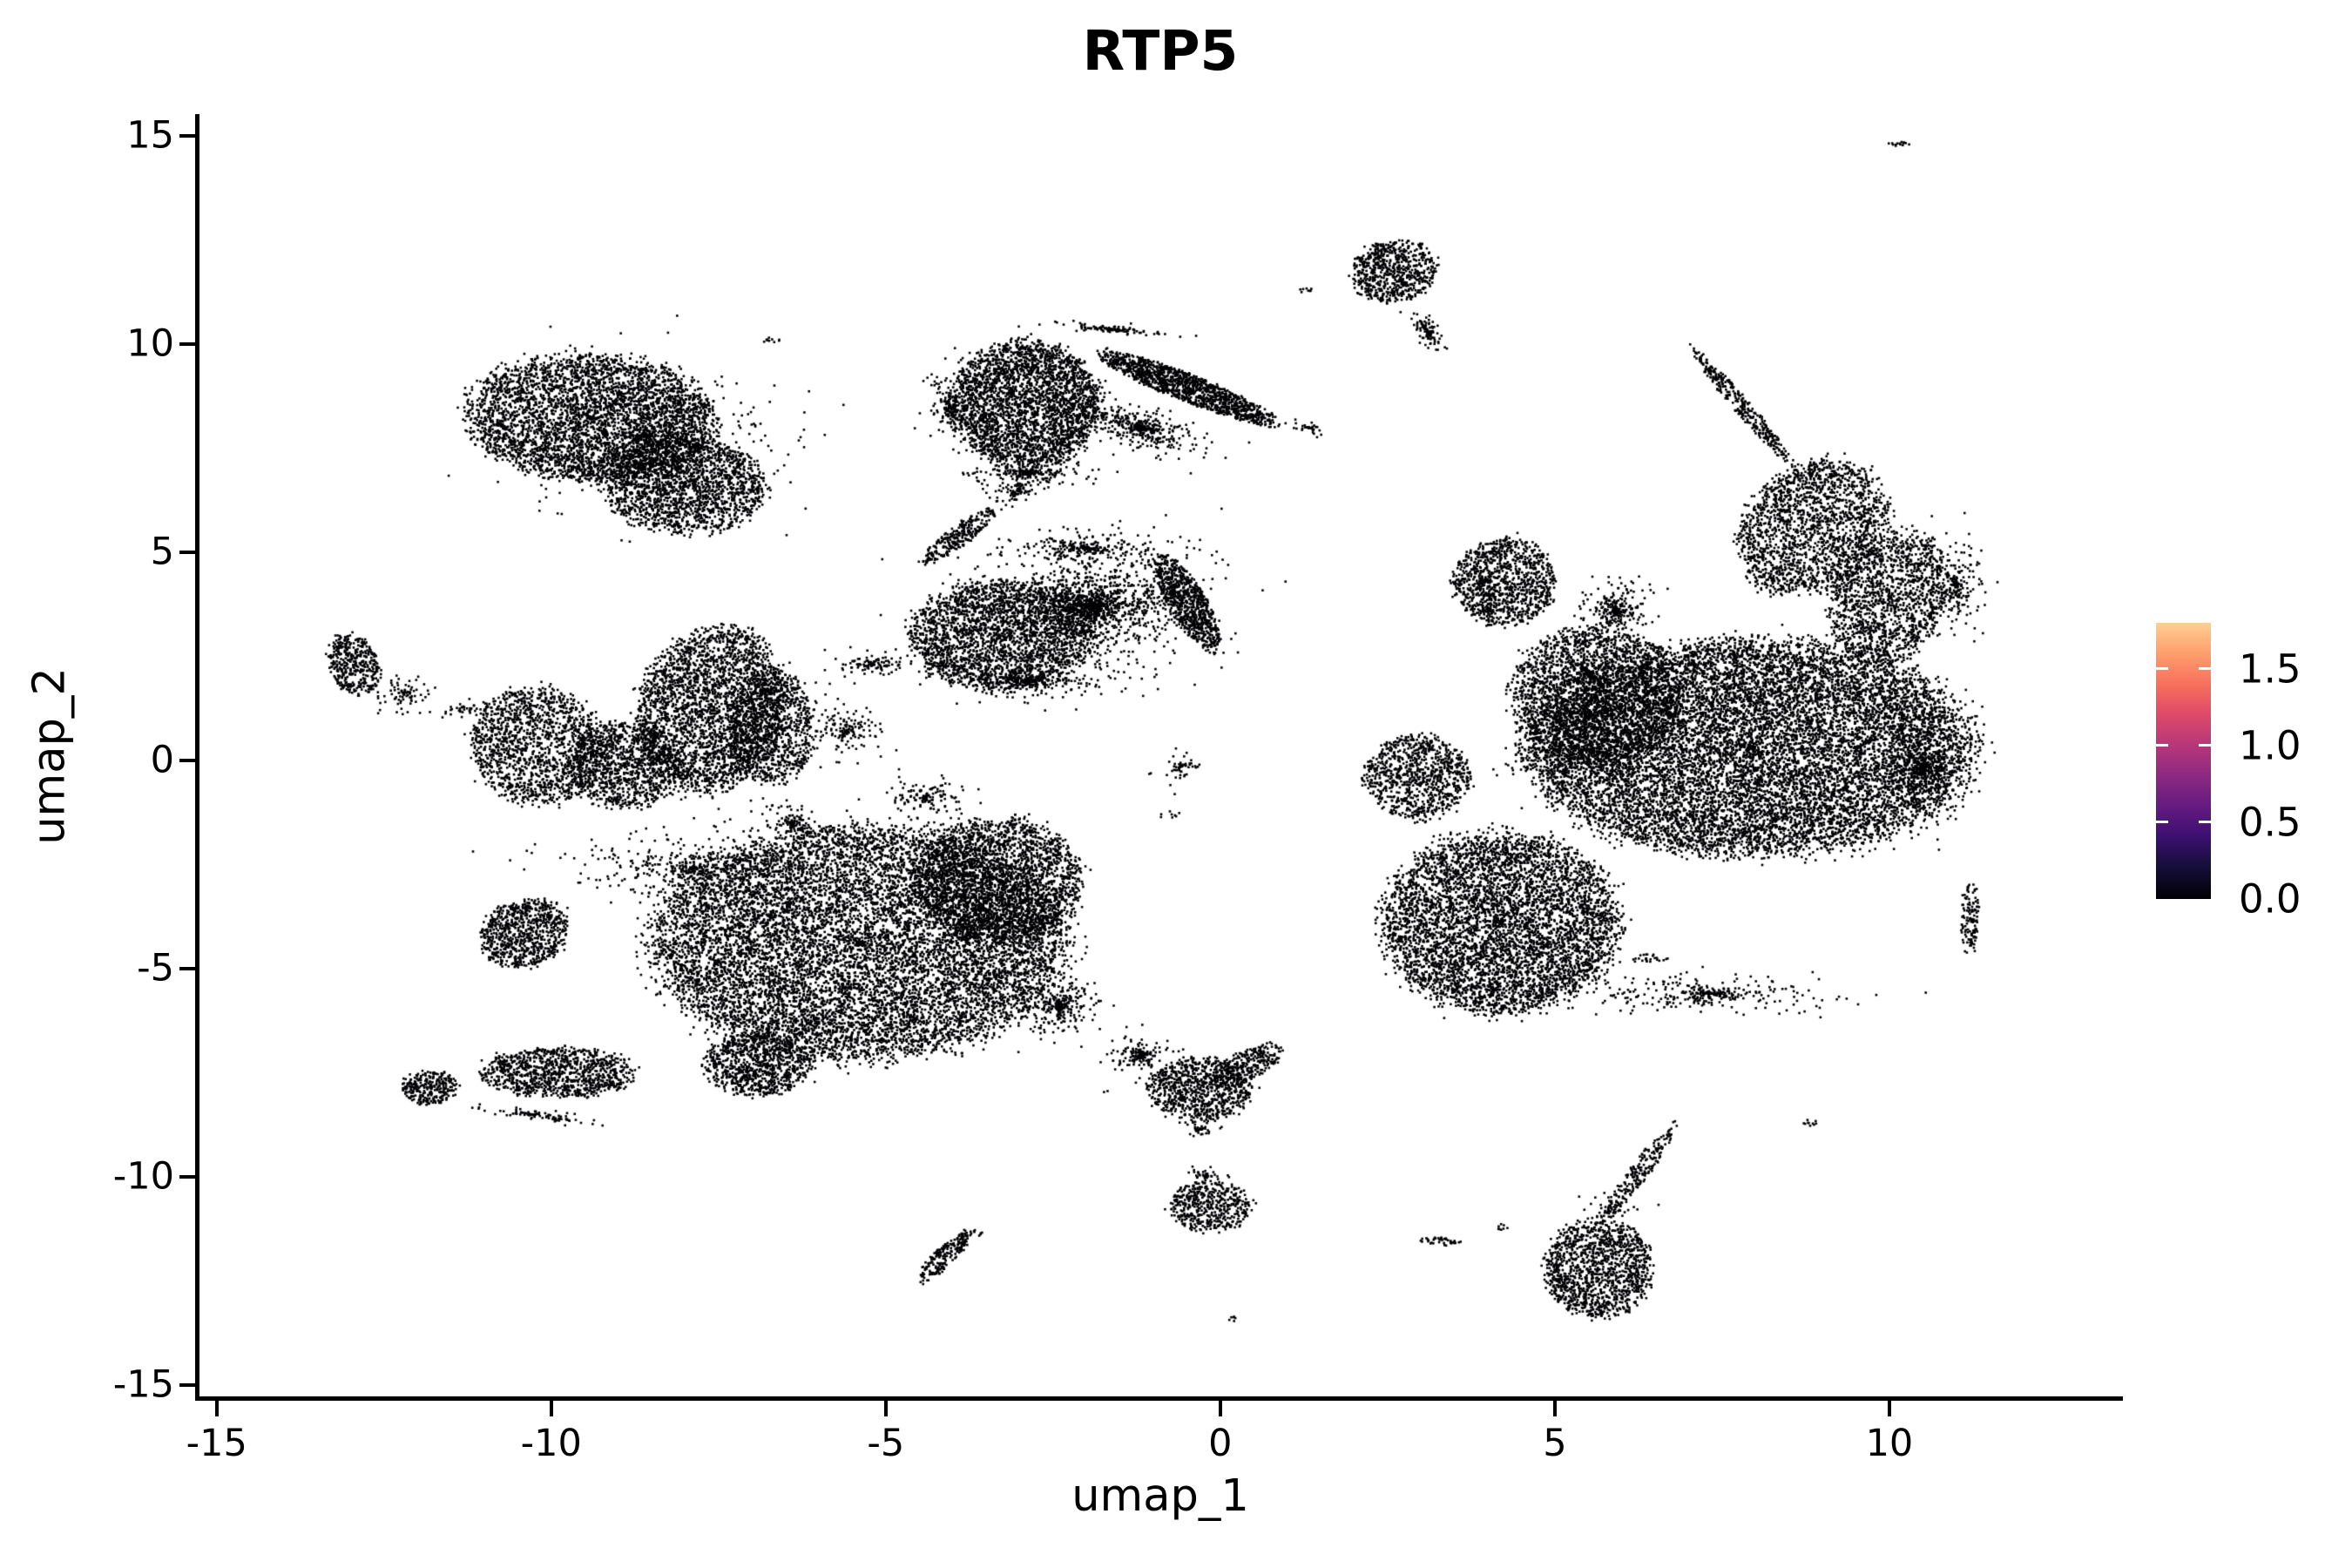  I want to click on colorbar-tick-label: 0.5, so click(2270, 822).